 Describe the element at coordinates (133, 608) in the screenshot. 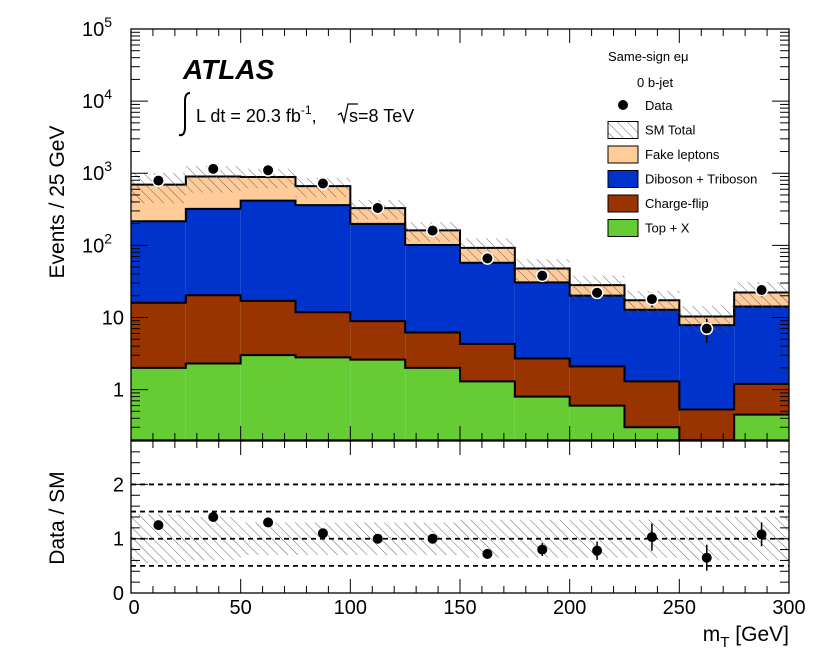

I see `x-tick-label: 0` at that location.